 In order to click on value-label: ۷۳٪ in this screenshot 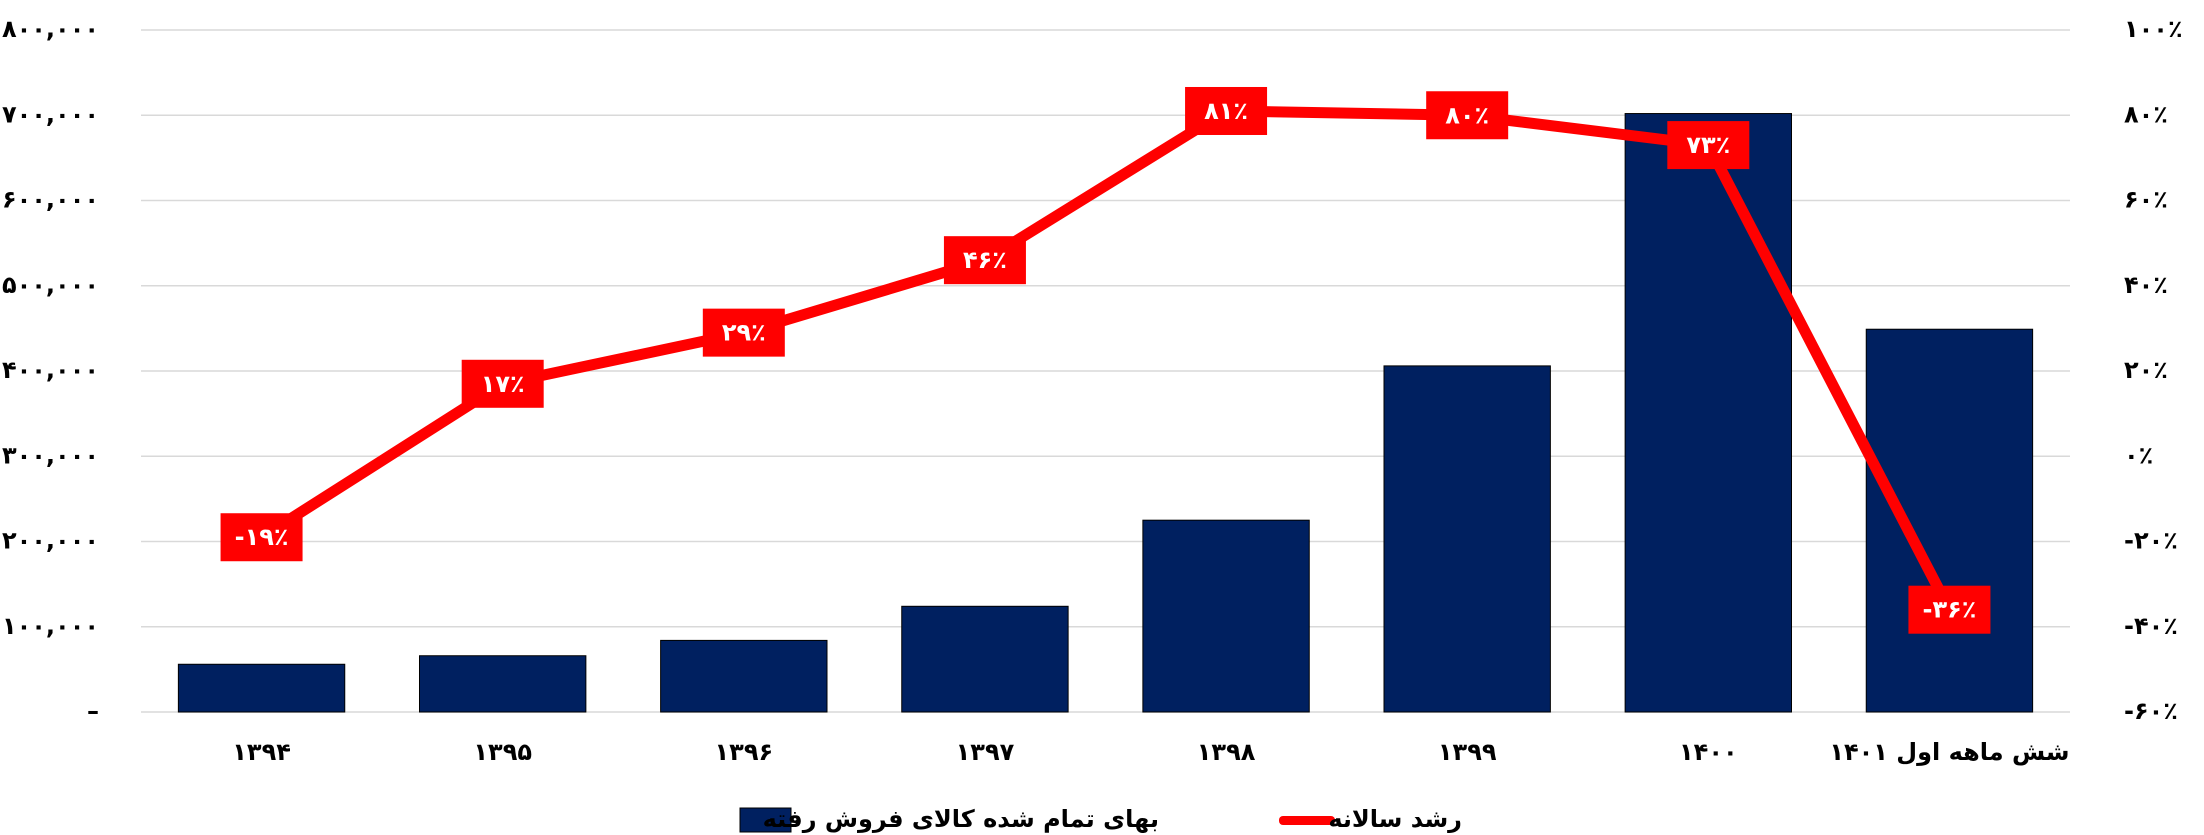, I will do `click(1708, 145)`.